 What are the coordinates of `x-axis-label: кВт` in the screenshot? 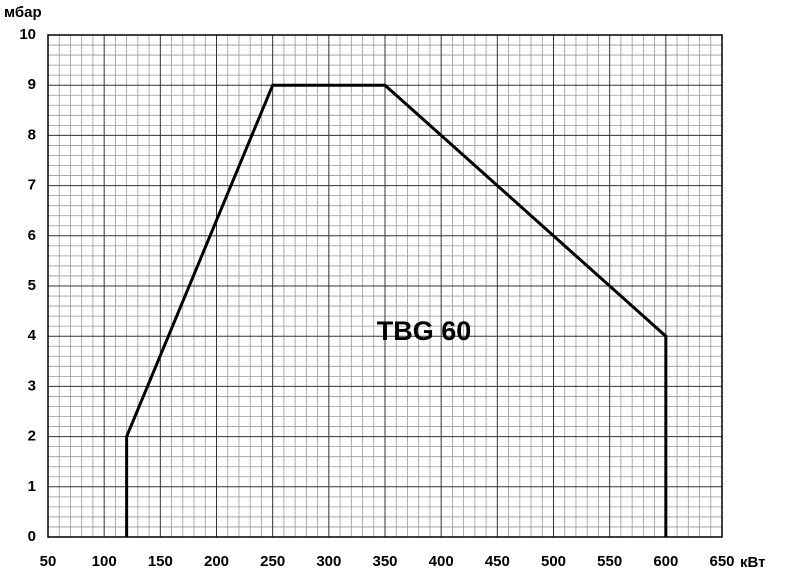 It's located at (753, 562).